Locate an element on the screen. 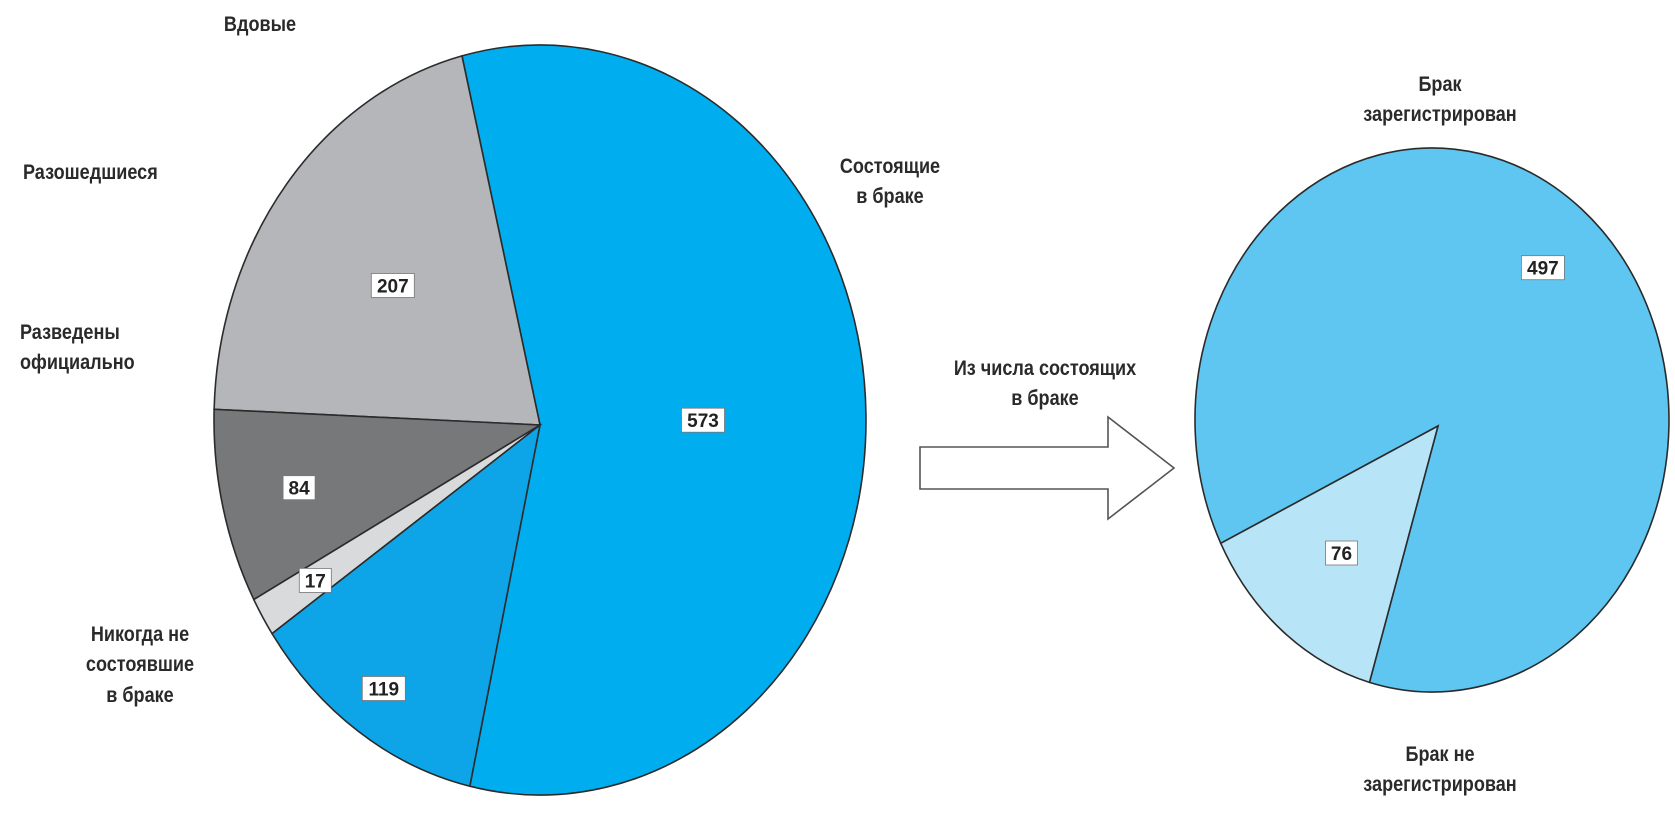 The image size is (1675, 815). label-widowed: Вдовые is located at coordinates (260, 24).